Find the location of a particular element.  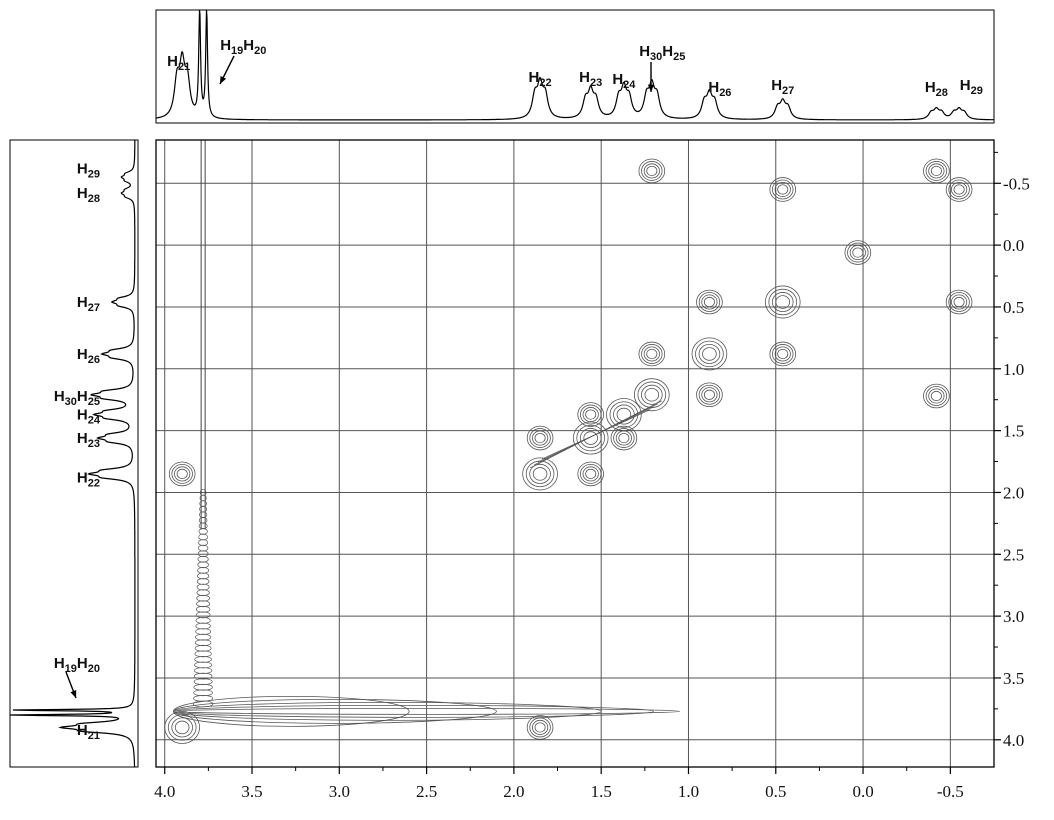

label-subscript: 22 is located at coordinates (94, 484).